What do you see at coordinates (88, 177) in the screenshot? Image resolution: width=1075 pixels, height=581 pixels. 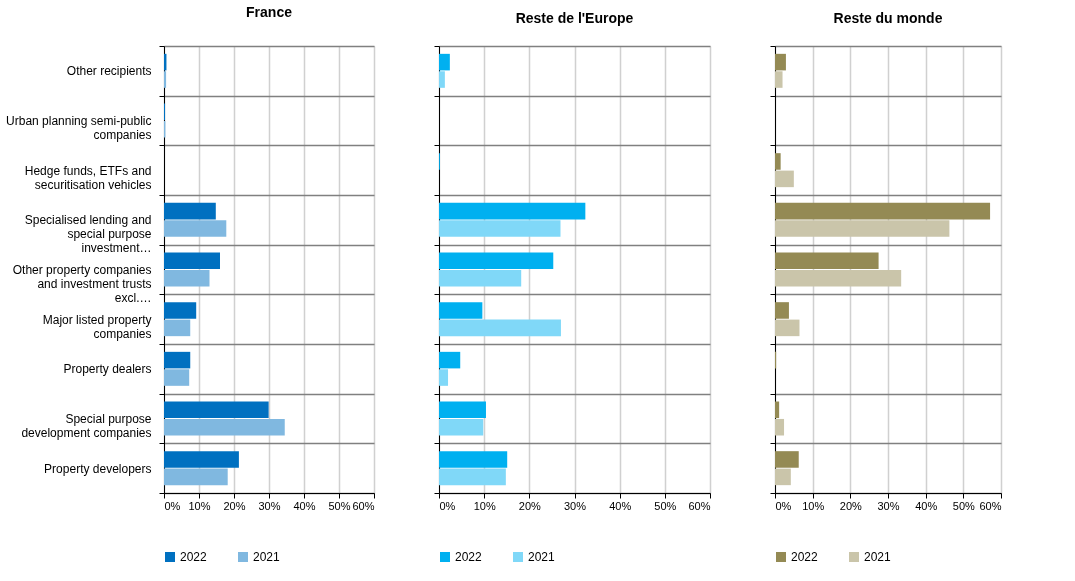 I see `y-tick-label: Hedge funds, ETFs and securitisation vehicles` at bounding box center [88, 177].